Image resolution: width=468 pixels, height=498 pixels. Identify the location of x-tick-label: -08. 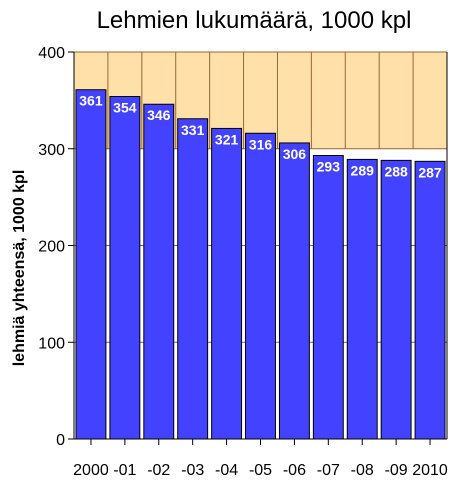
(362, 470).